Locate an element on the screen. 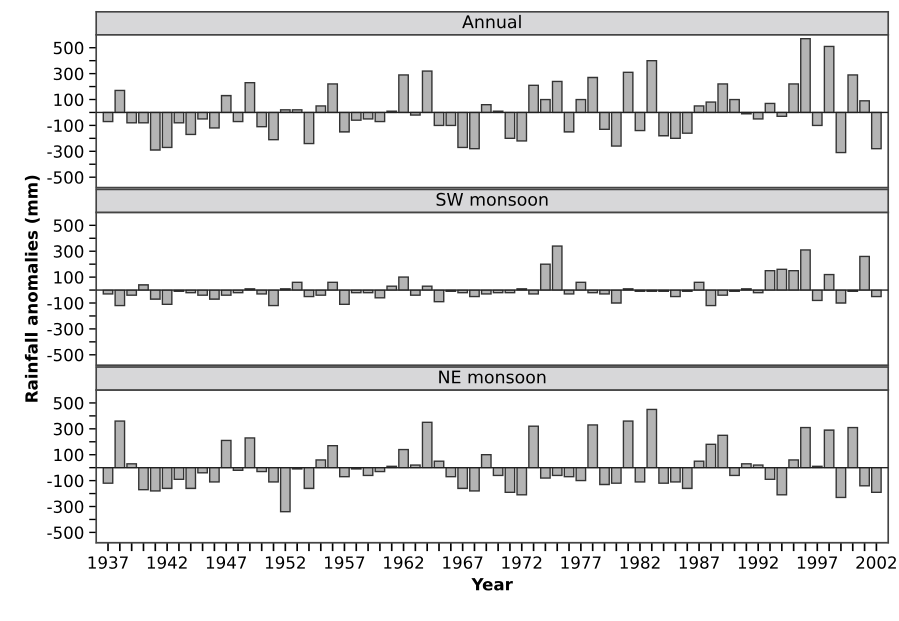  x-tick-label: 1947 is located at coordinates (226, 562).